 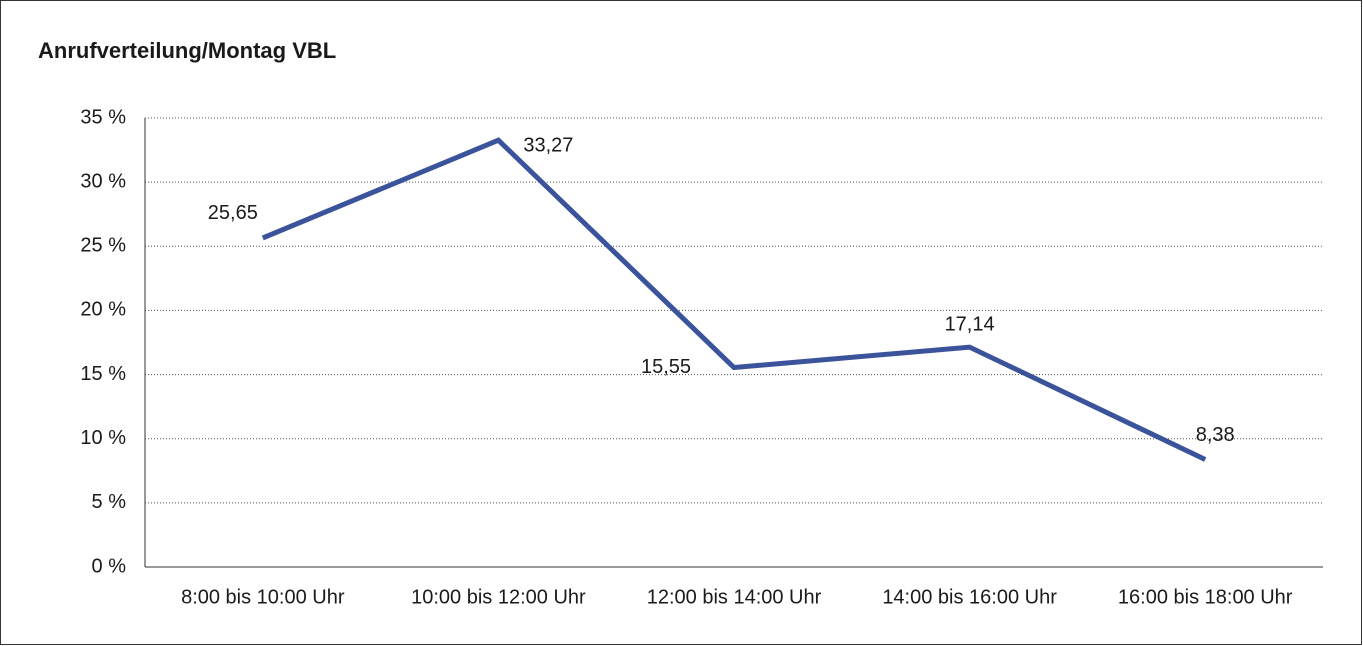 I want to click on y-tick-label: 25 %, so click(x=103, y=246).